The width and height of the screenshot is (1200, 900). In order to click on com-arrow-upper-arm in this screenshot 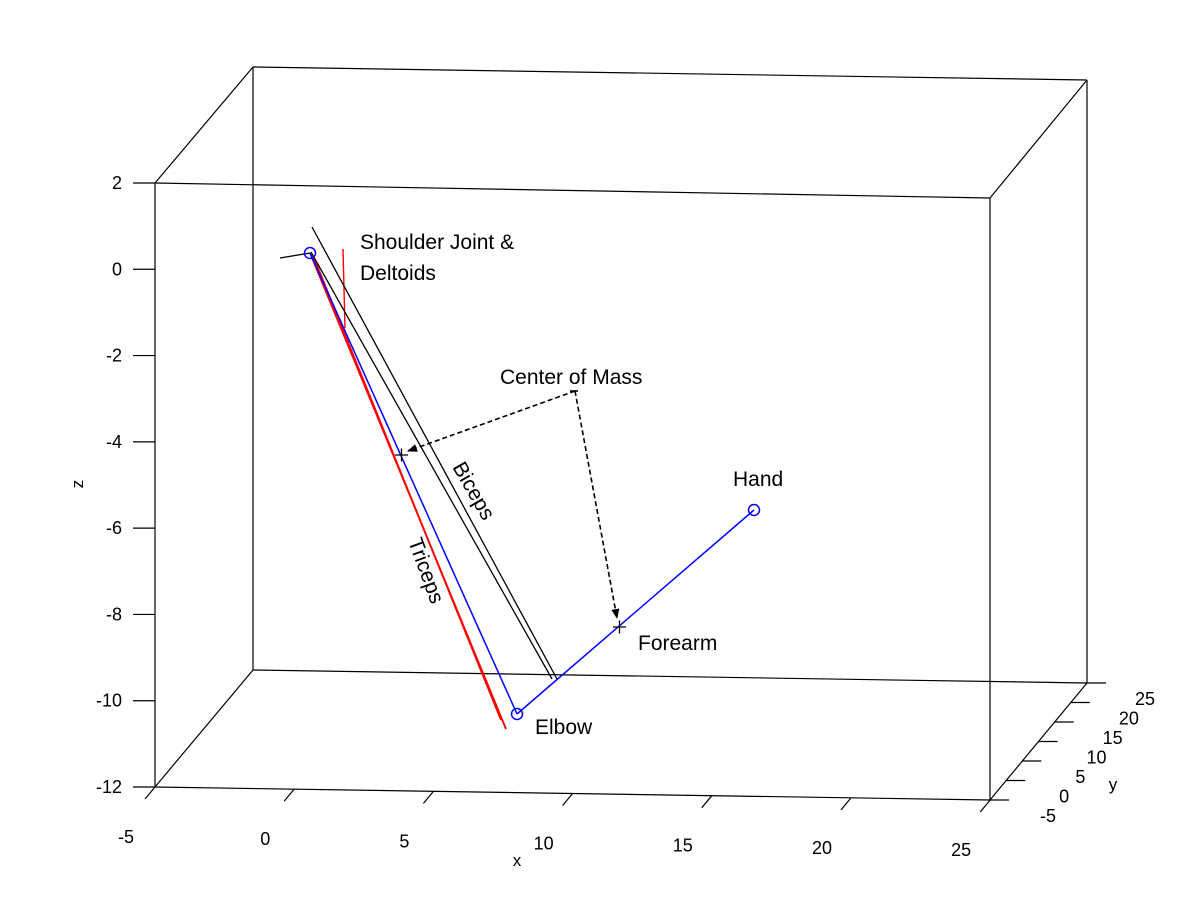, I will do `click(491, 421)`.